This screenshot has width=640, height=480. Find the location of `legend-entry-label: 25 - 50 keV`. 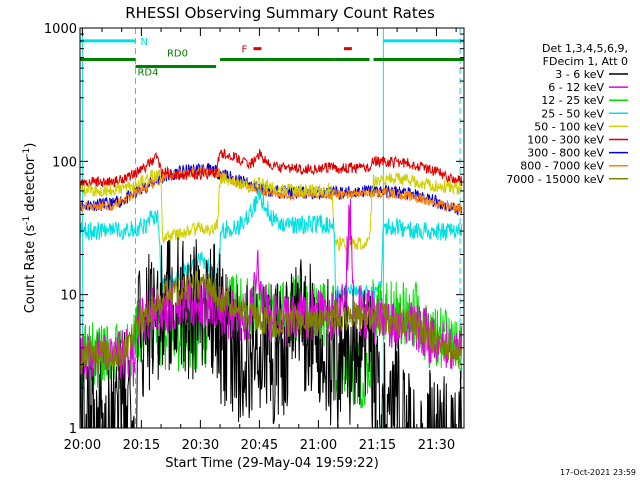

legend-entry-label: 25 - 50 keV is located at coordinates (572, 113).